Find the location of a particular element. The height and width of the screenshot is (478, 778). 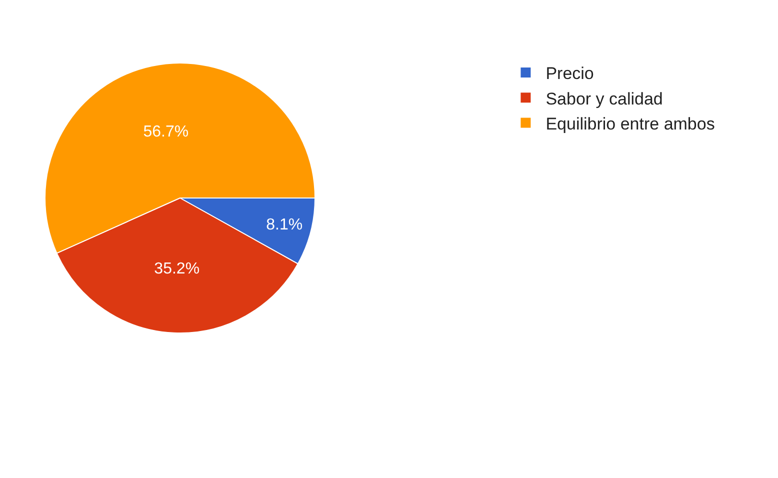

data-label: 8.1% is located at coordinates (284, 225).